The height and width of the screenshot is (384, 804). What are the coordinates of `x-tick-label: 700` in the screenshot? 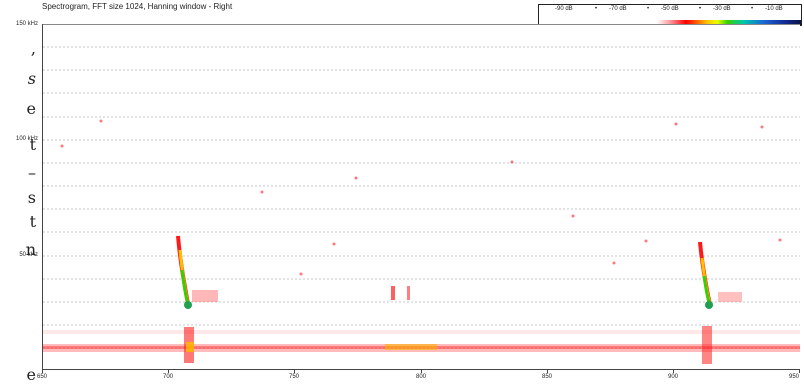 It's located at (167, 377).